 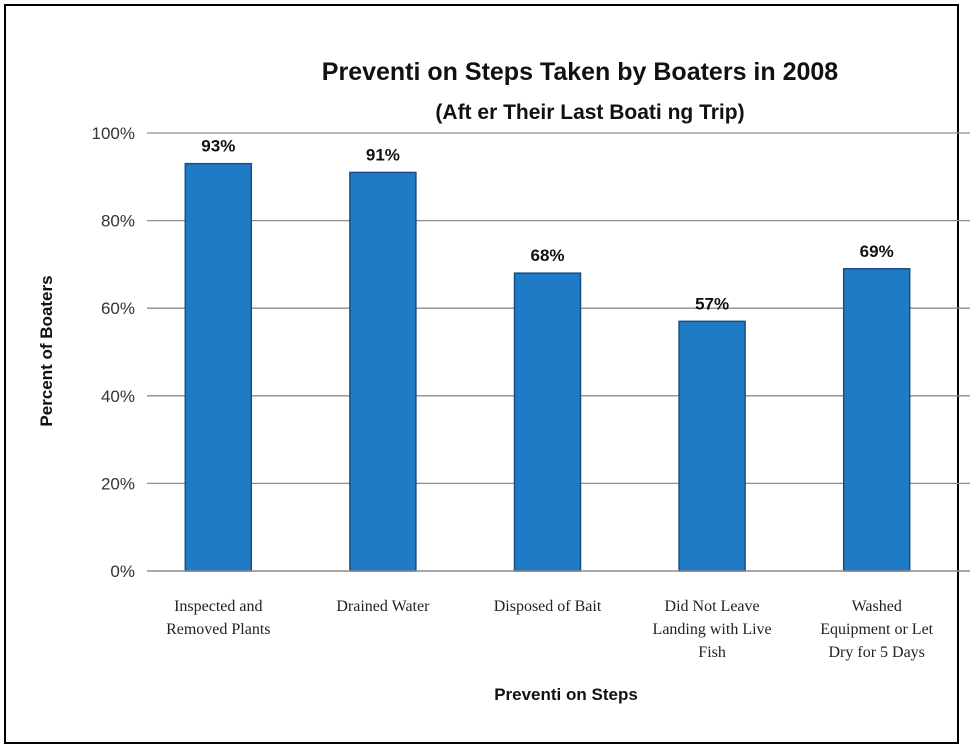 What do you see at coordinates (712, 303) in the screenshot?
I see `data-label: 57%` at bounding box center [712, 303].